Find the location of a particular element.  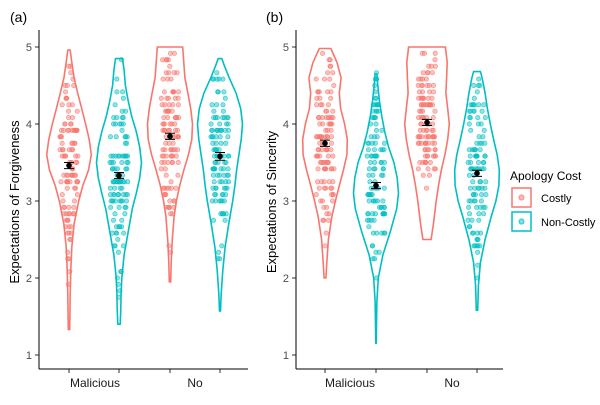

y-tick-label: 1 is located at coordinates (29, 356).